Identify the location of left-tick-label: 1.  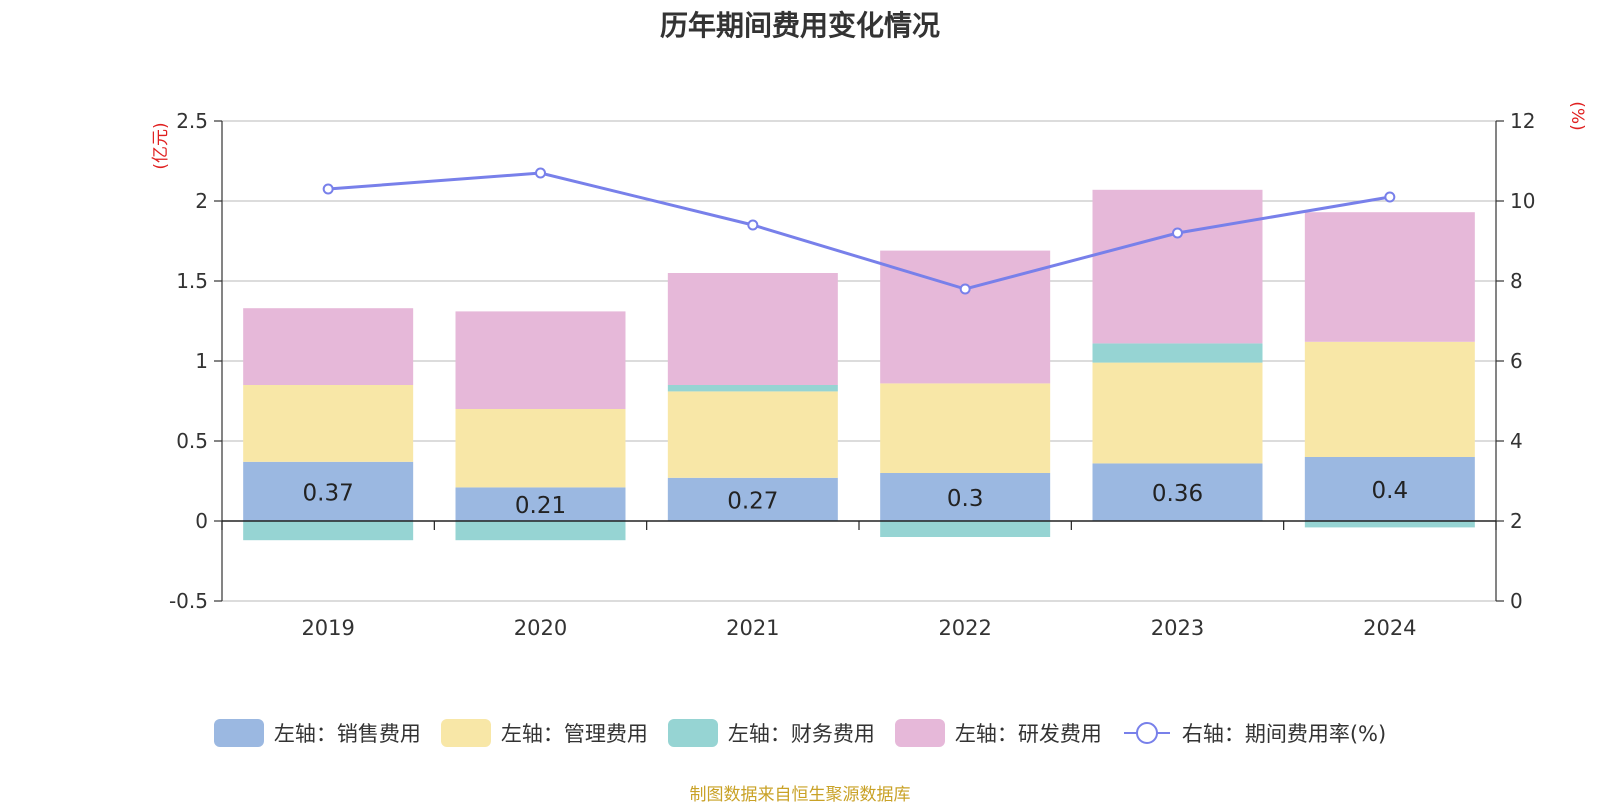
(201, 361).